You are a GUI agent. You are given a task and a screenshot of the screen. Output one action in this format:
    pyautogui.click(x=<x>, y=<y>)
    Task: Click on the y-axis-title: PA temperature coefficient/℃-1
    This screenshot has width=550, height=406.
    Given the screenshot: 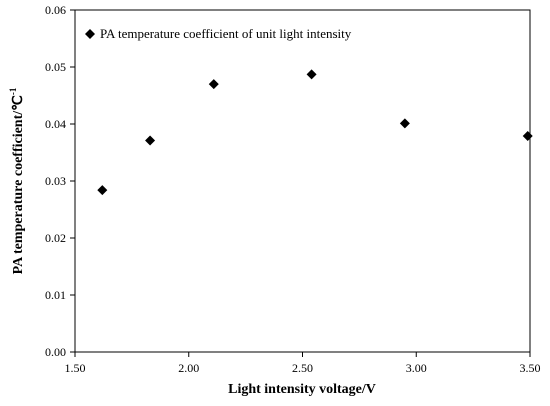 What is the action you would take?
    pyautogui.click(x=17, y=180)
    